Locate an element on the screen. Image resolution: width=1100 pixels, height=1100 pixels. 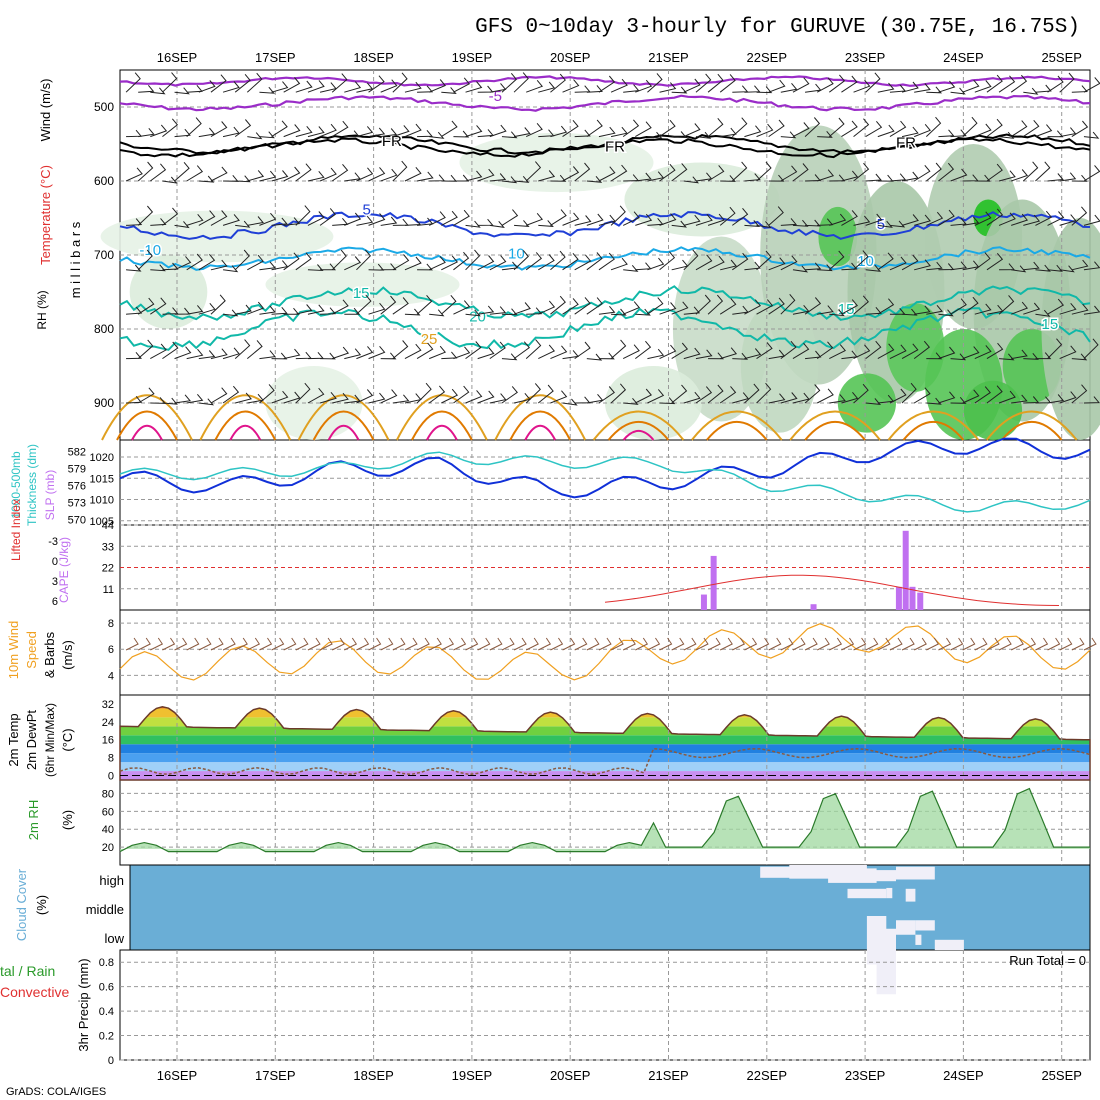
date-label-top: 19SEP is located at coordinates (472, 57).